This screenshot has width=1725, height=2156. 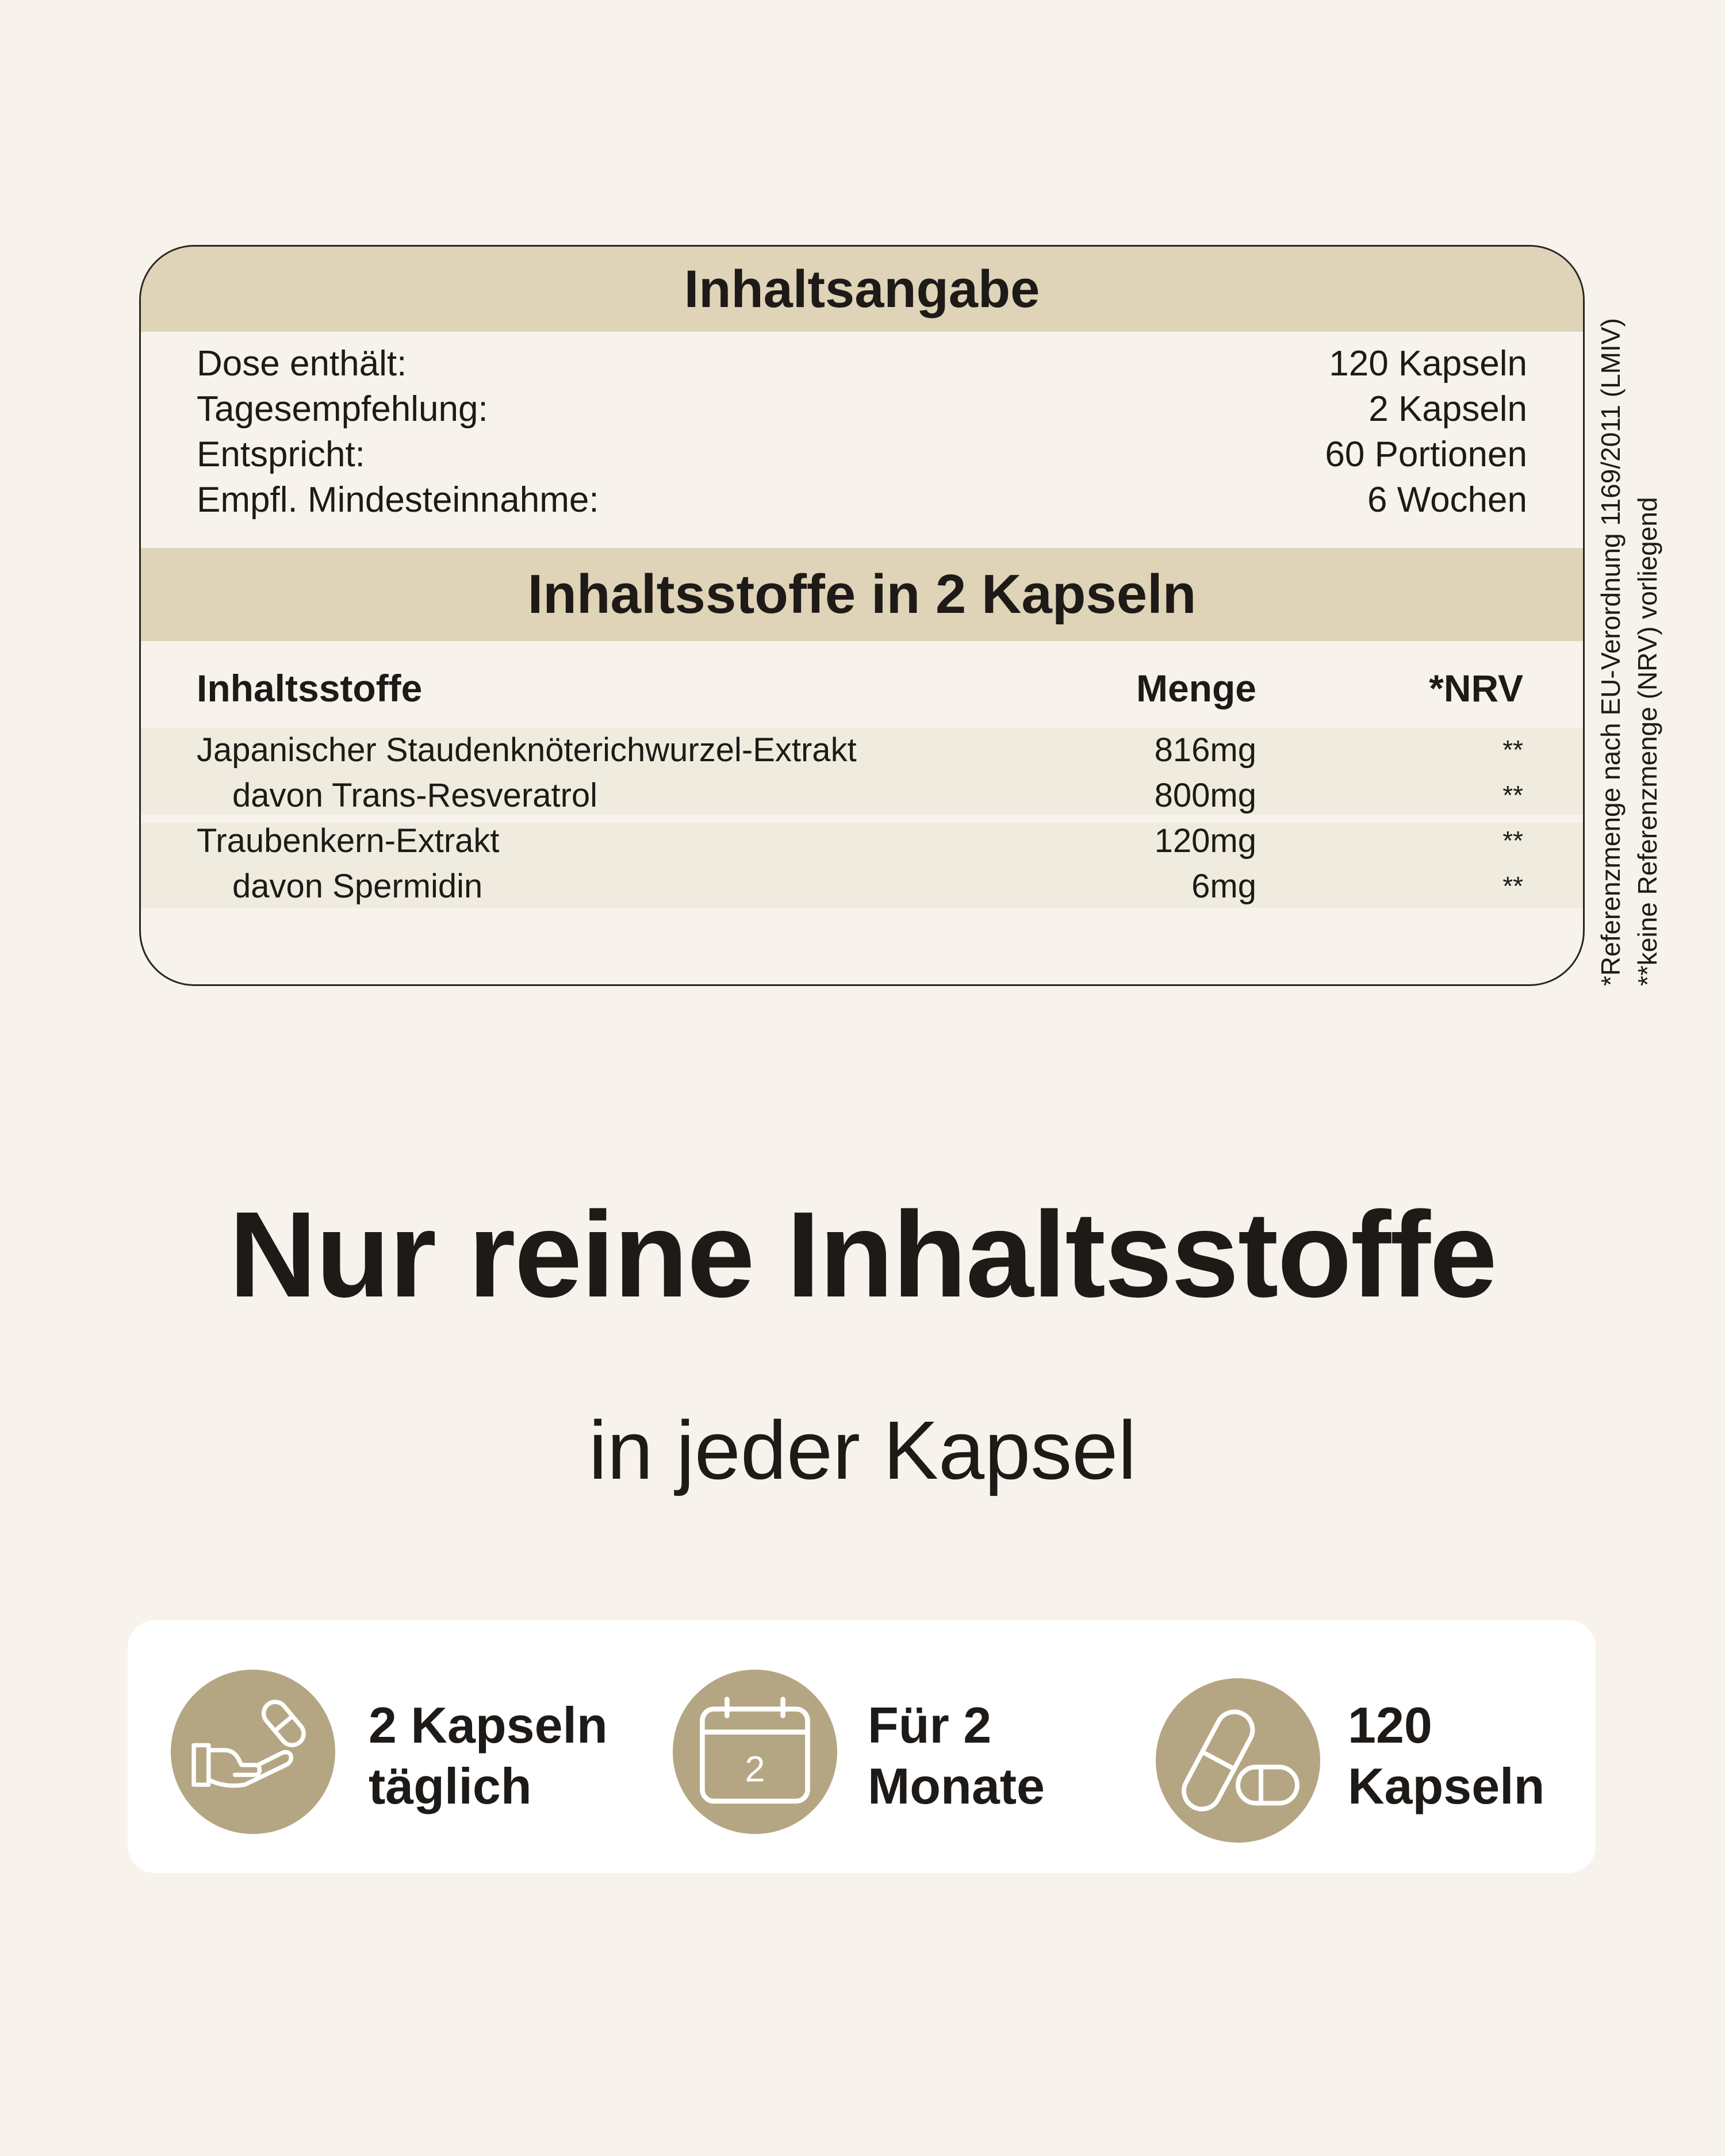 What do you see at coordinates (1446, 1756) in the screenshot?
I see `feature-text: 120 Kapseln` at bounding box center [1446, 1756].